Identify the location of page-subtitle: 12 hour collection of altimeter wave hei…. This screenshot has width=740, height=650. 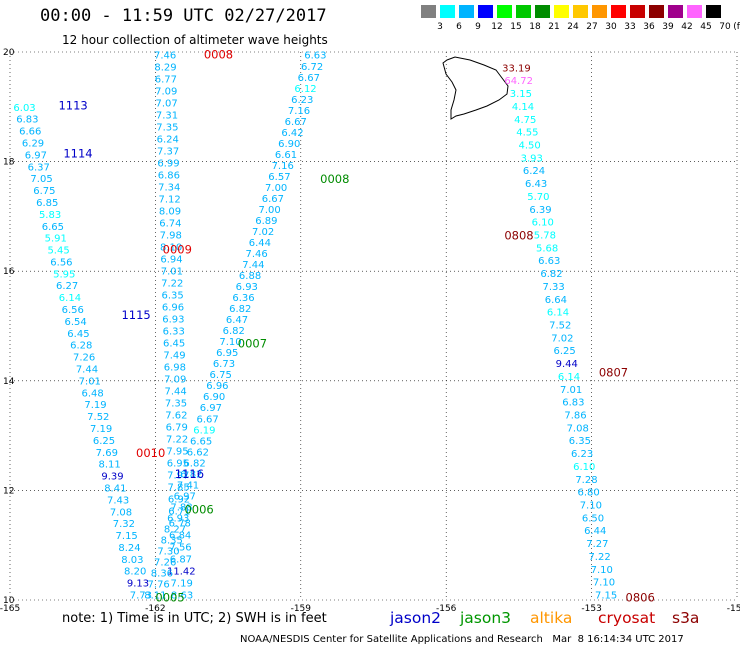
(195, 40).